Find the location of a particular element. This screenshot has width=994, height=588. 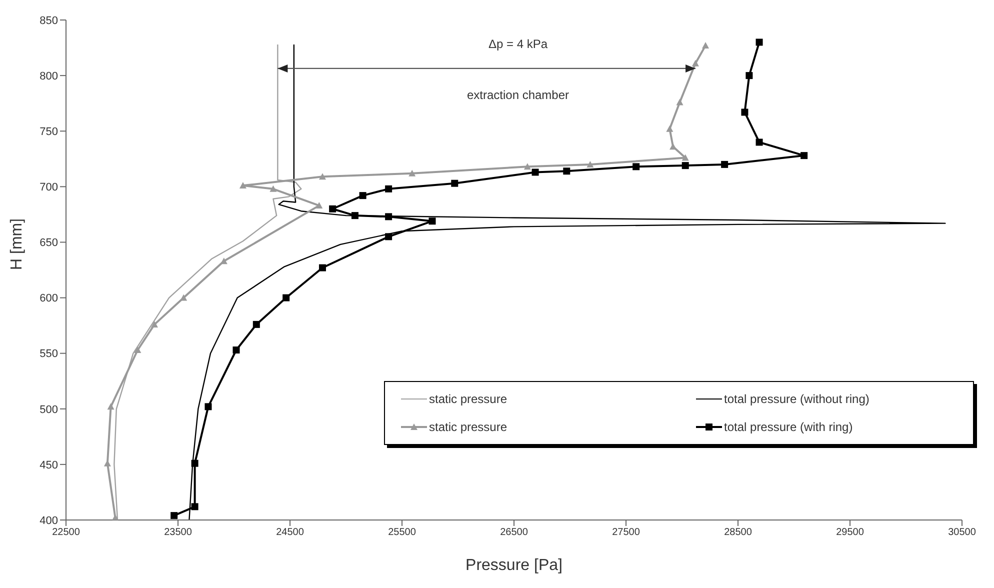

x-tick-label: 28500 is located at coordinates (738, 532).